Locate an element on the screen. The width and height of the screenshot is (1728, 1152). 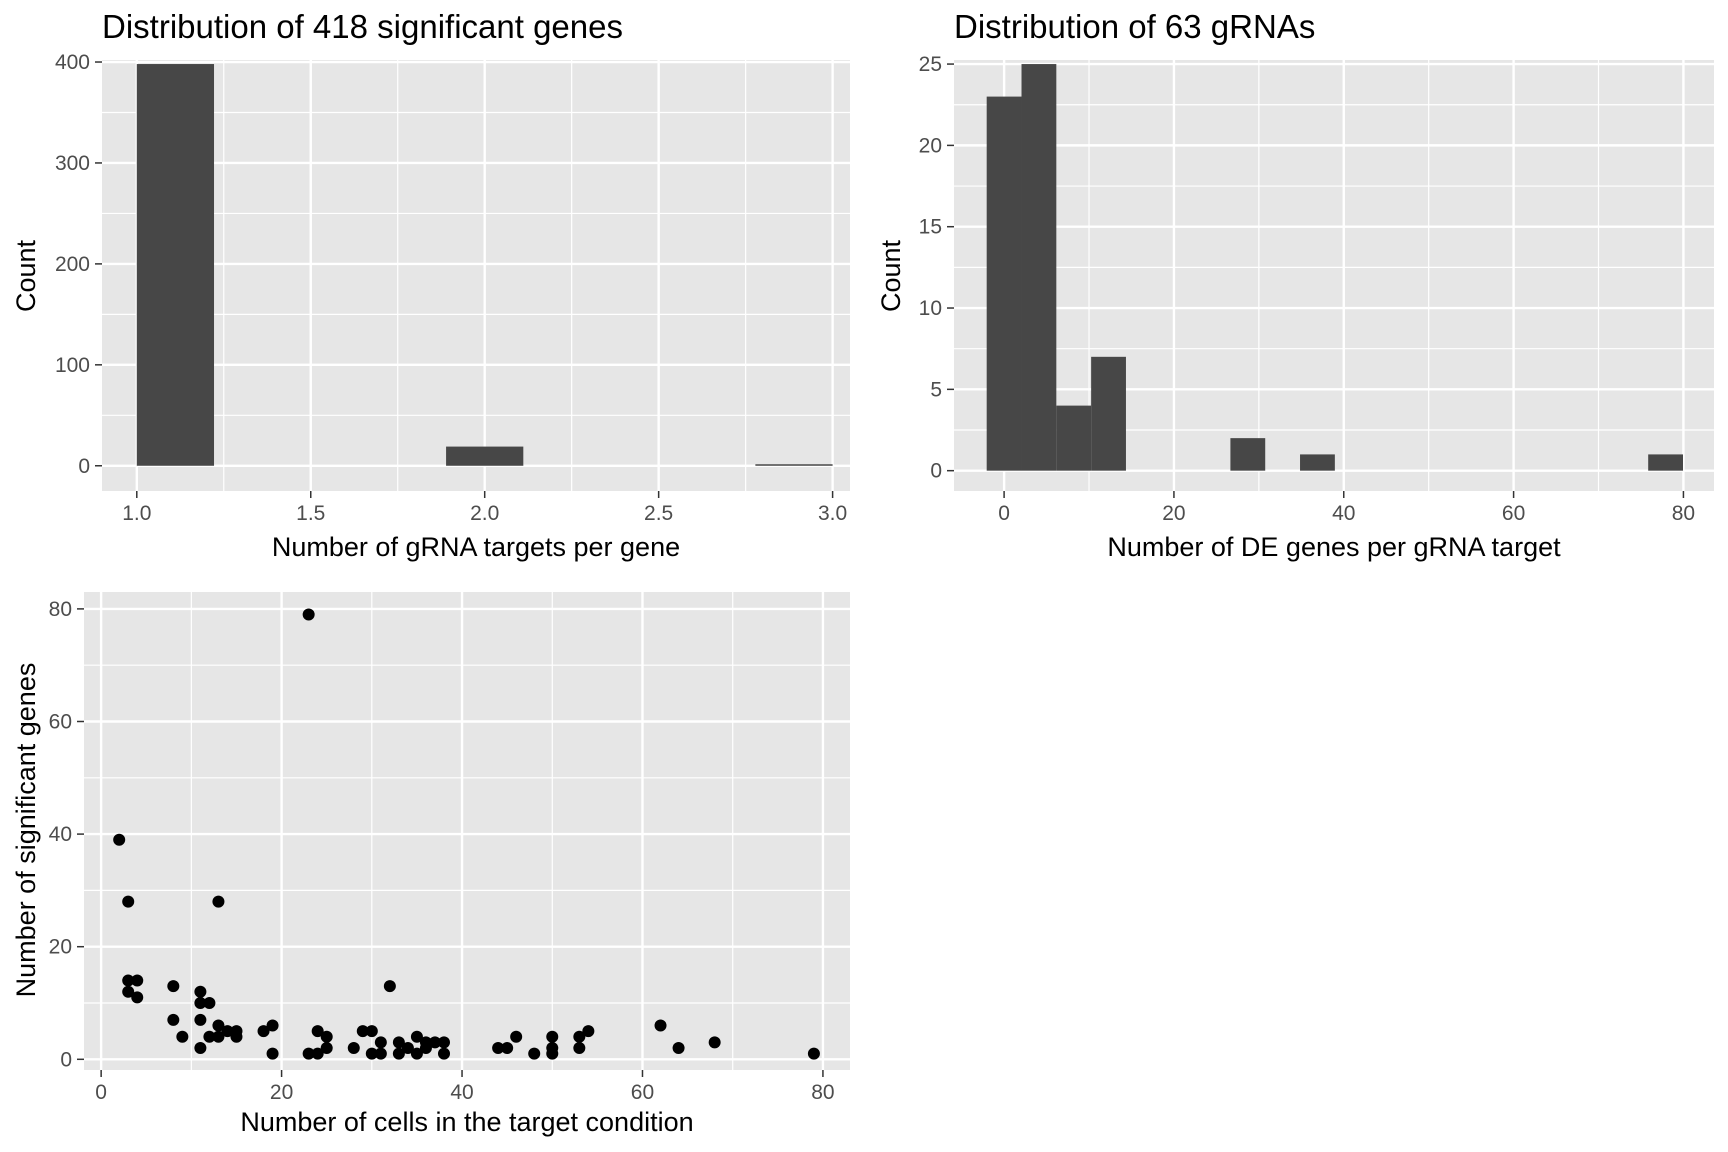
chart-3-y-axis-title: Number of significant genes is located at coordinates (26, 830).